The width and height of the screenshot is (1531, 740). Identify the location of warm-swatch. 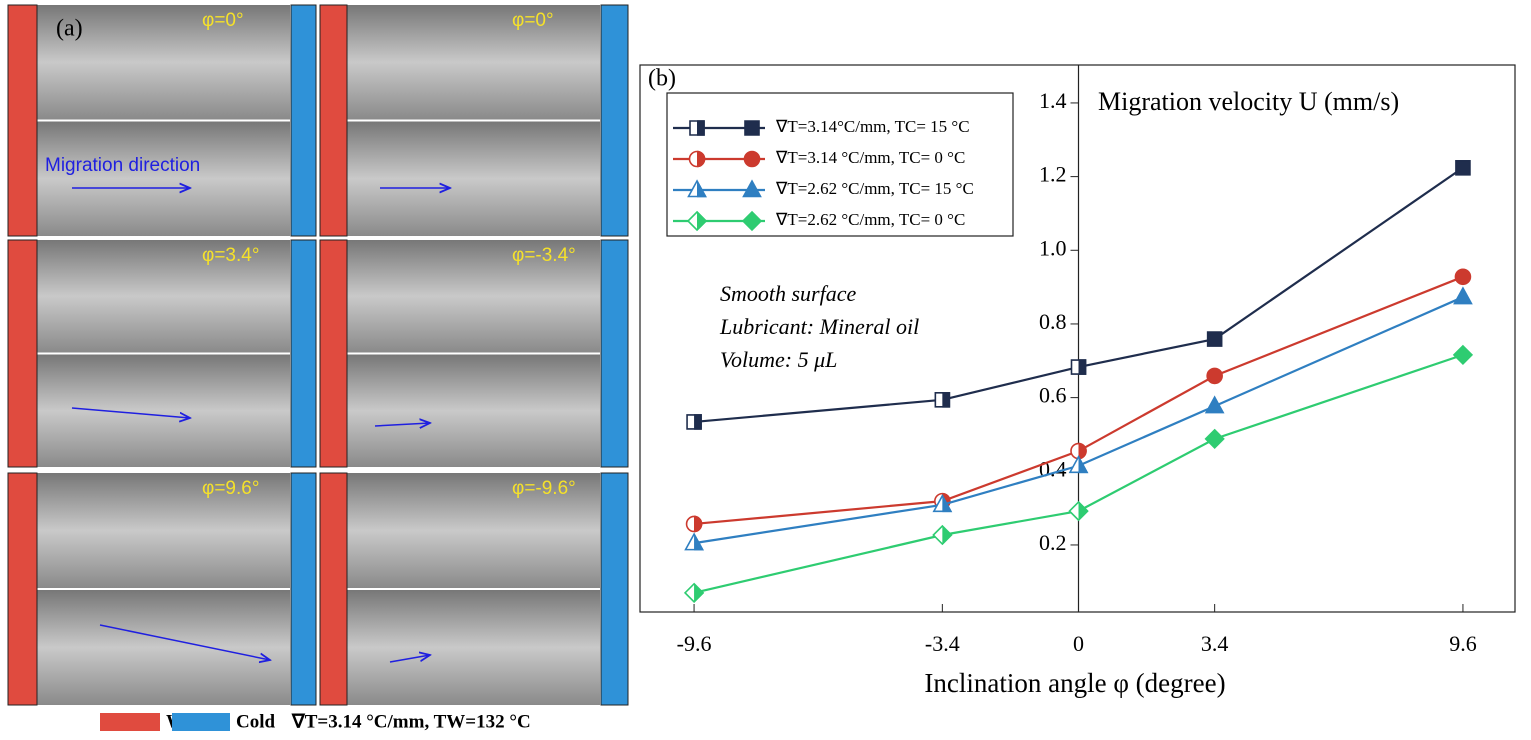
(130, 722).